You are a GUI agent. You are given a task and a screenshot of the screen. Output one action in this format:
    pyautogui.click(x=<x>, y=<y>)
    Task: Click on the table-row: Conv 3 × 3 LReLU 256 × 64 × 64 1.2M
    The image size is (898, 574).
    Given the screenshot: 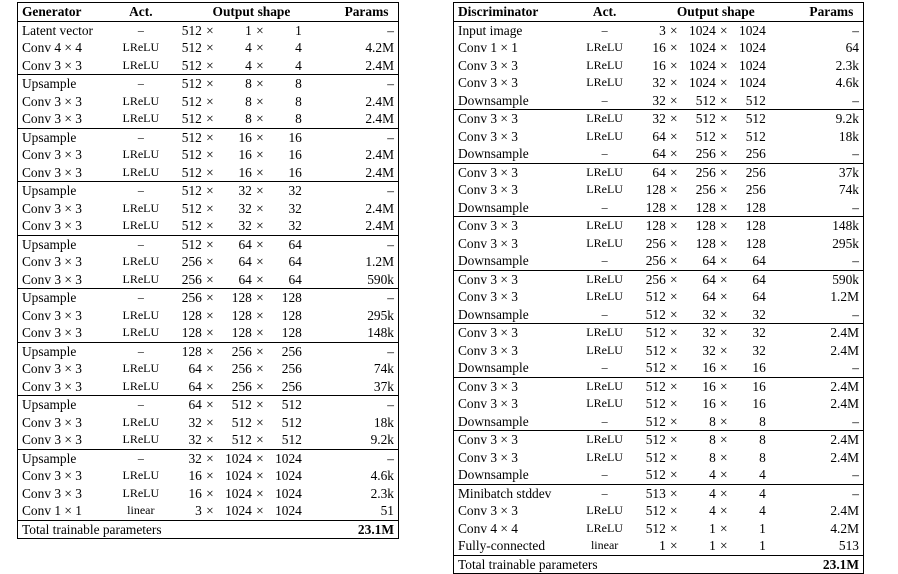 What is the action you would take?
    pyautogui.click(x=208, y=262)
    